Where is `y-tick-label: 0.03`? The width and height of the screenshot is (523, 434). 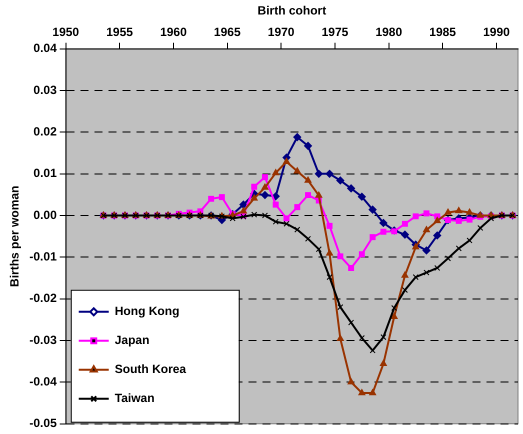 y-tick-label: 0.03 is located at coordinates (45, 89).